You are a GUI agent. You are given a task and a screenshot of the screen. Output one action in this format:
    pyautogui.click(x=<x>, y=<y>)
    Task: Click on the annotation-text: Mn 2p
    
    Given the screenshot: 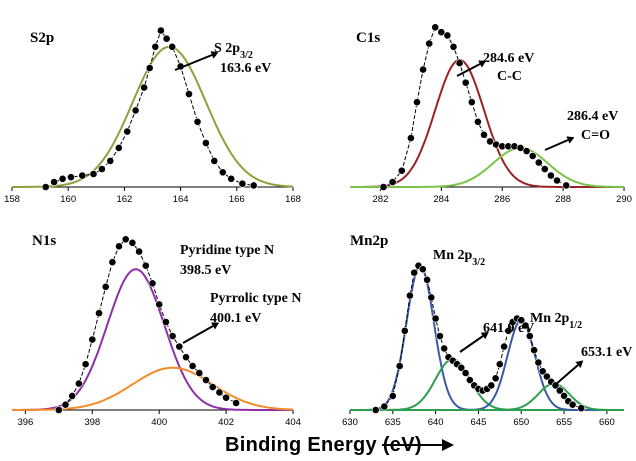 What is the action you would take?
    pyautogui.click(x=453, y=255)
    